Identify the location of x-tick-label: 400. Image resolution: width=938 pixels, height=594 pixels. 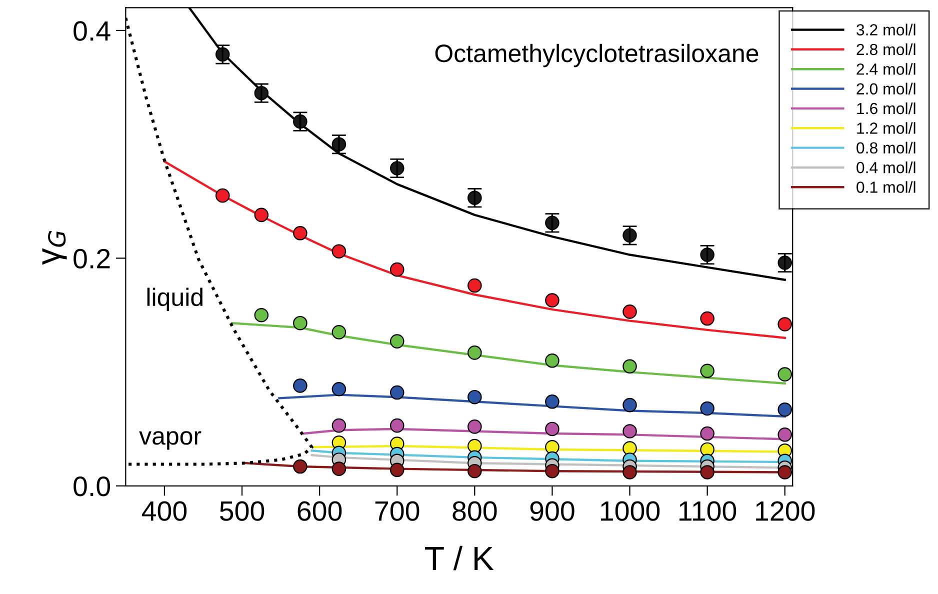
(164, 511).